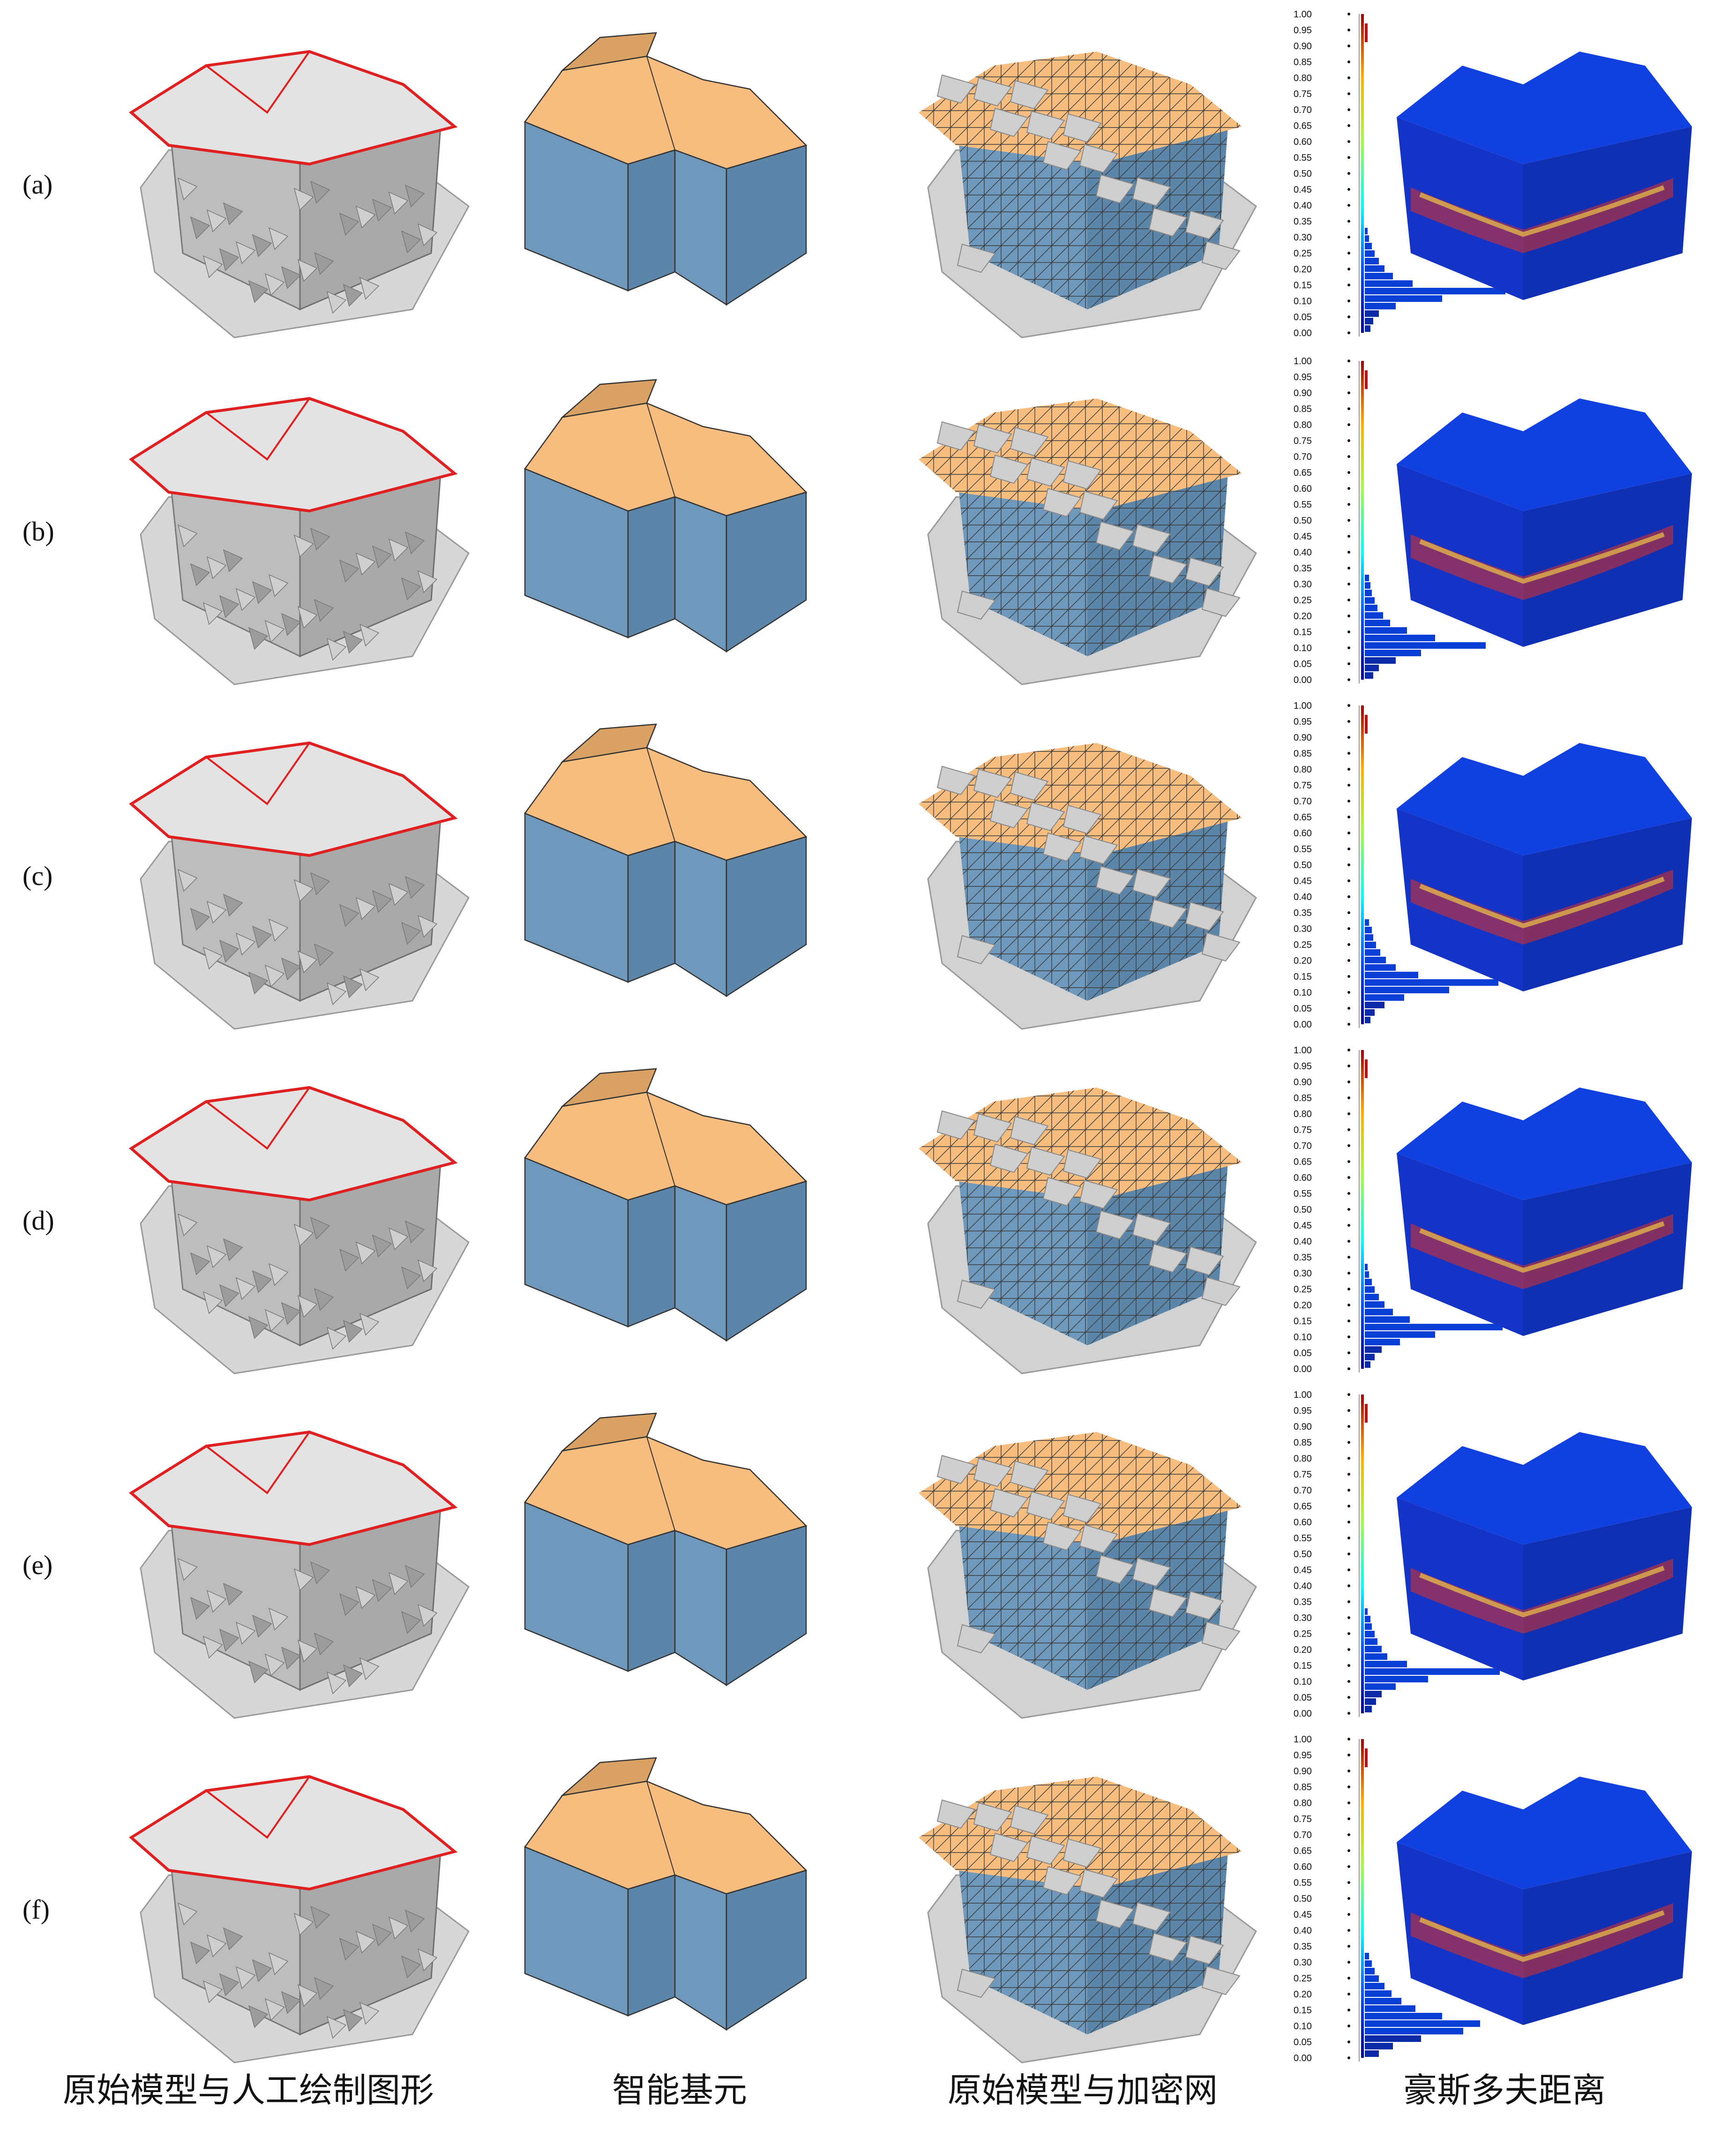  I want to click on tick-label: 0.85, so click(1303, 409).